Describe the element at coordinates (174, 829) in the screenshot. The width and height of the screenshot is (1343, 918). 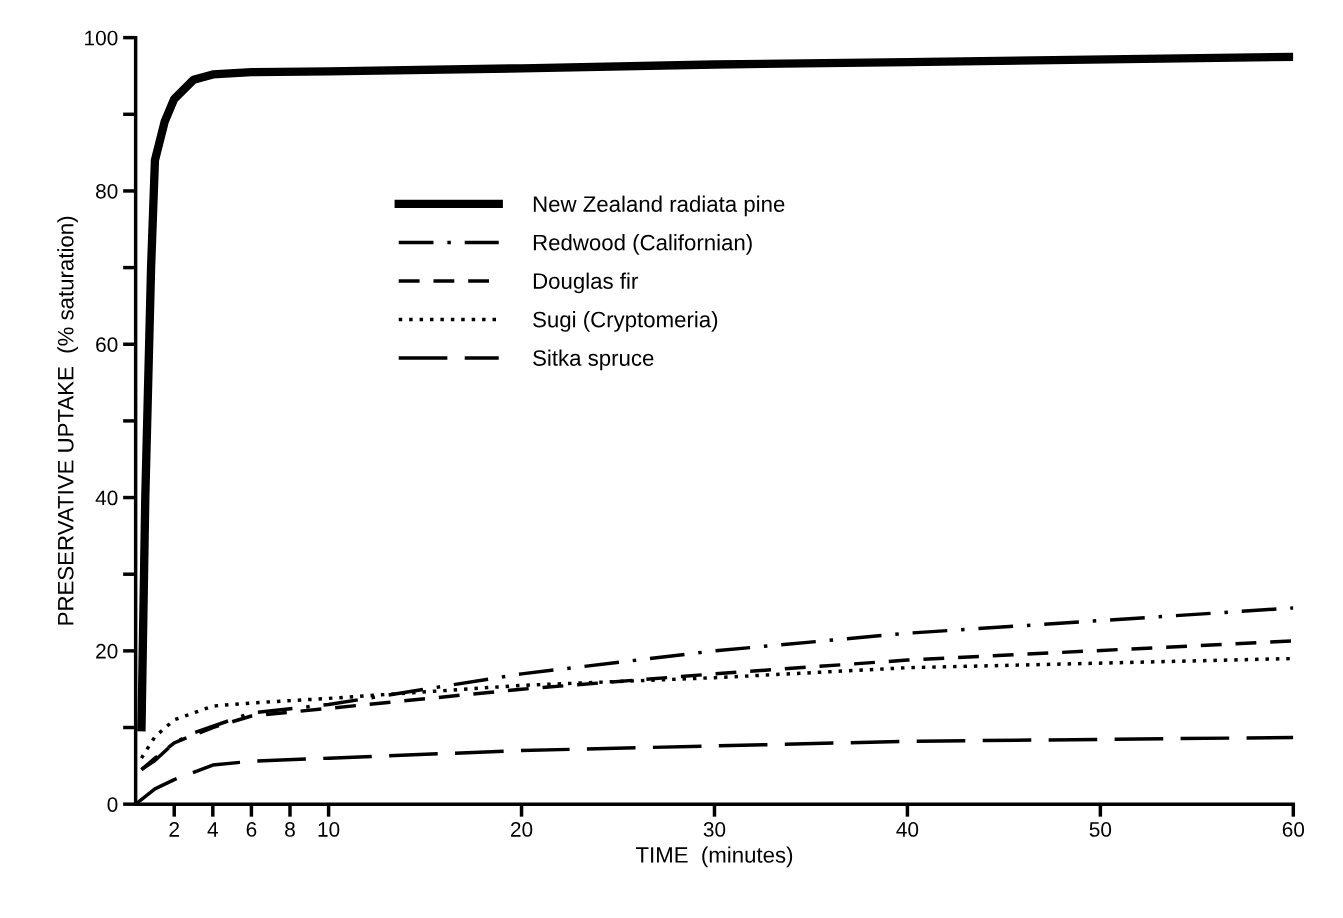
I see `x-tick-label: 2` at that location.